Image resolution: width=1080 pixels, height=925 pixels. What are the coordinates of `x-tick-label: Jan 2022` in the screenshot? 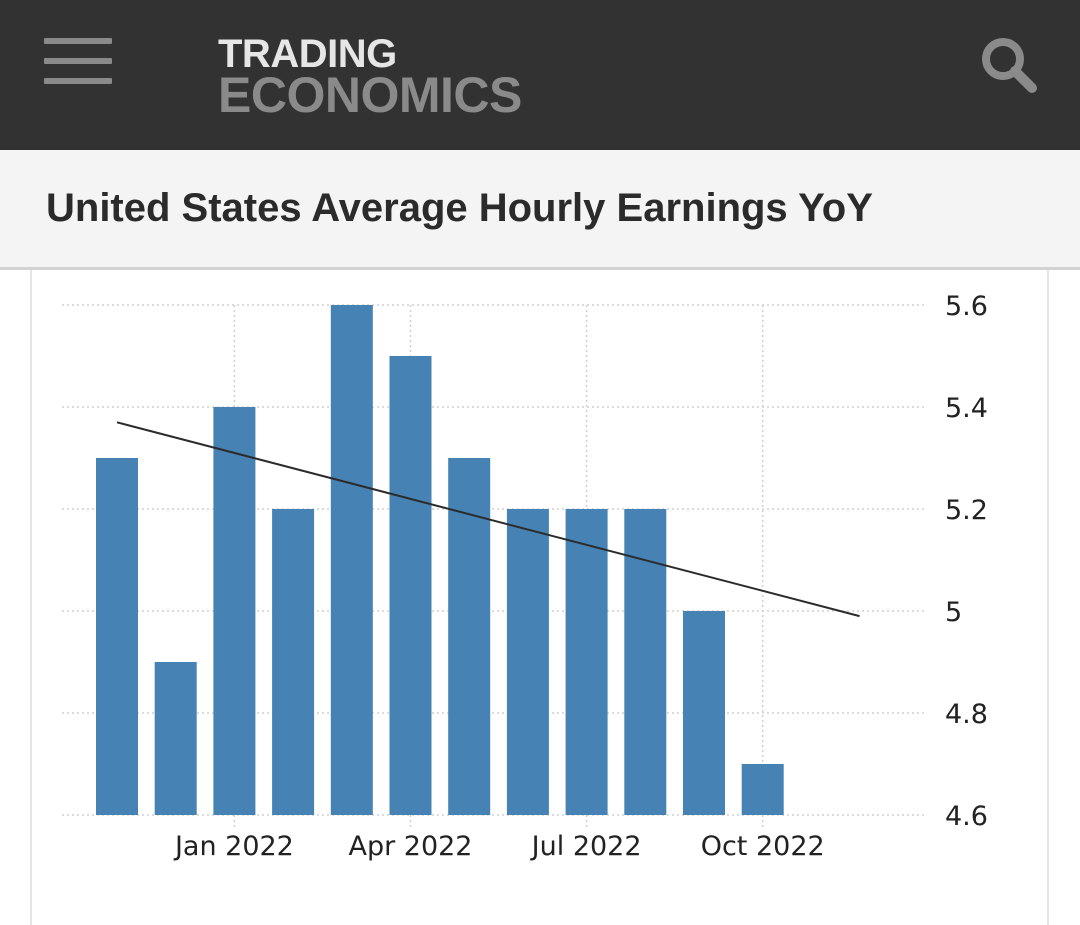 It's located at (233, 846).